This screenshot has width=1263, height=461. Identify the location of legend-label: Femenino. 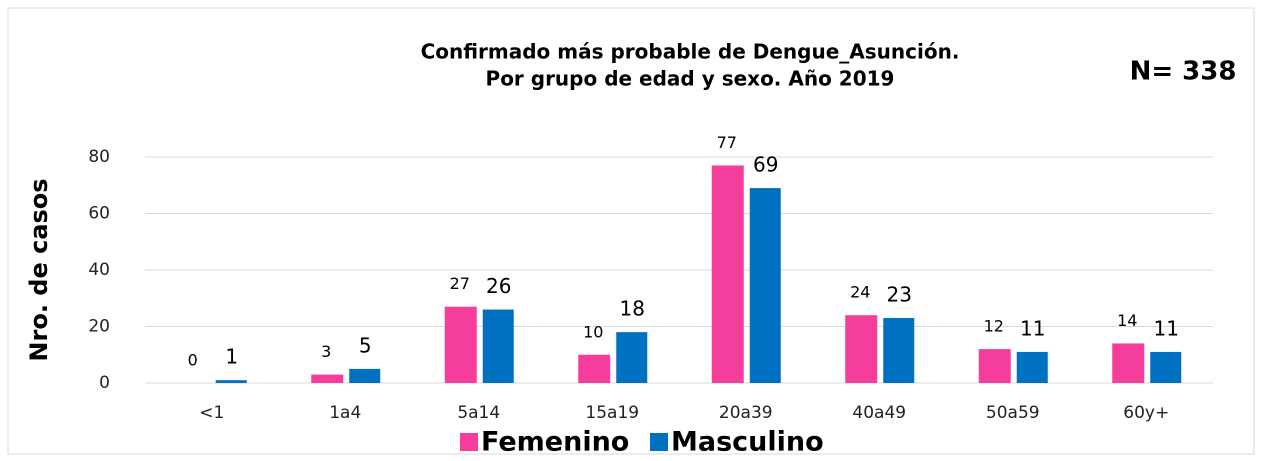
(555, 442).